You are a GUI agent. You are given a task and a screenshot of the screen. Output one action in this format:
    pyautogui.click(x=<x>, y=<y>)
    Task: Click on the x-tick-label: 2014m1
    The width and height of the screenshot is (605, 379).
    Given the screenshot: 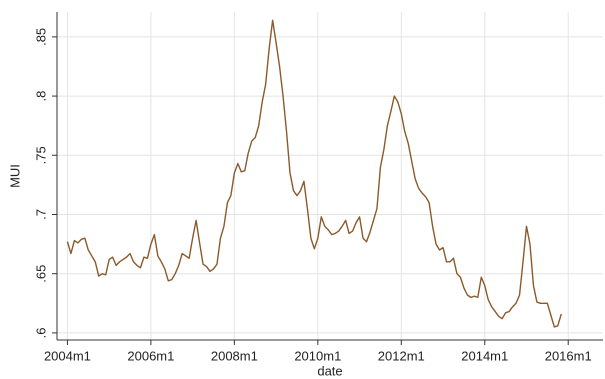 What is the action you would take?
    pyautogui.click(x=484, y=355)
    